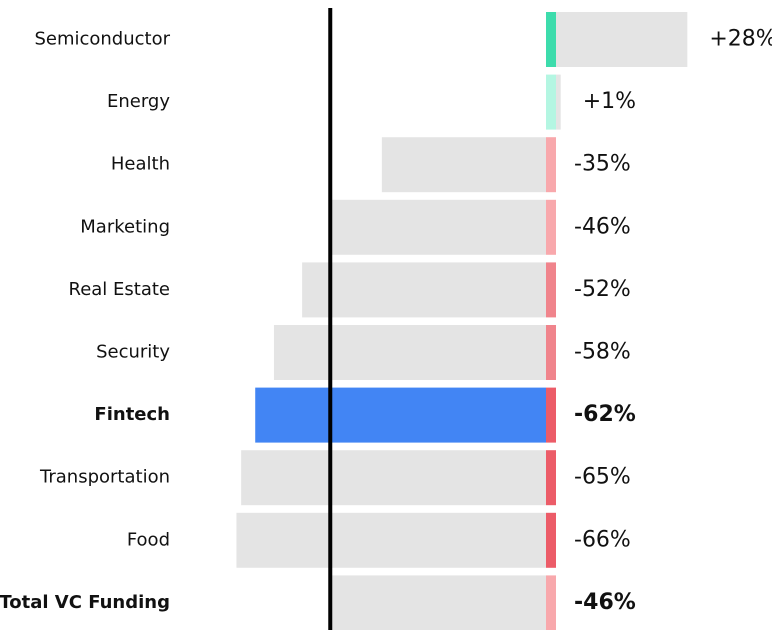  What do you see at coordinates (602, 164) in the screenshot?
I see `value-label: -35%` at bounding box center [602, 164].